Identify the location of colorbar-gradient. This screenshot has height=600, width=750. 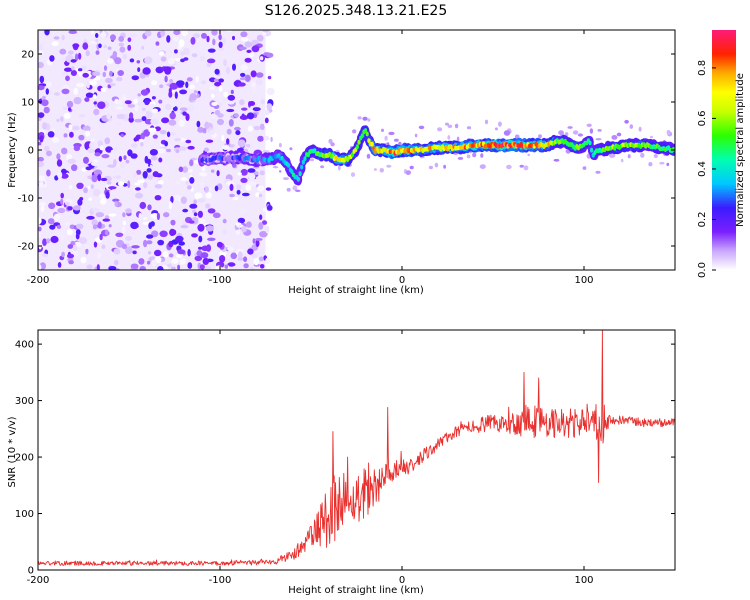
(724, 150).